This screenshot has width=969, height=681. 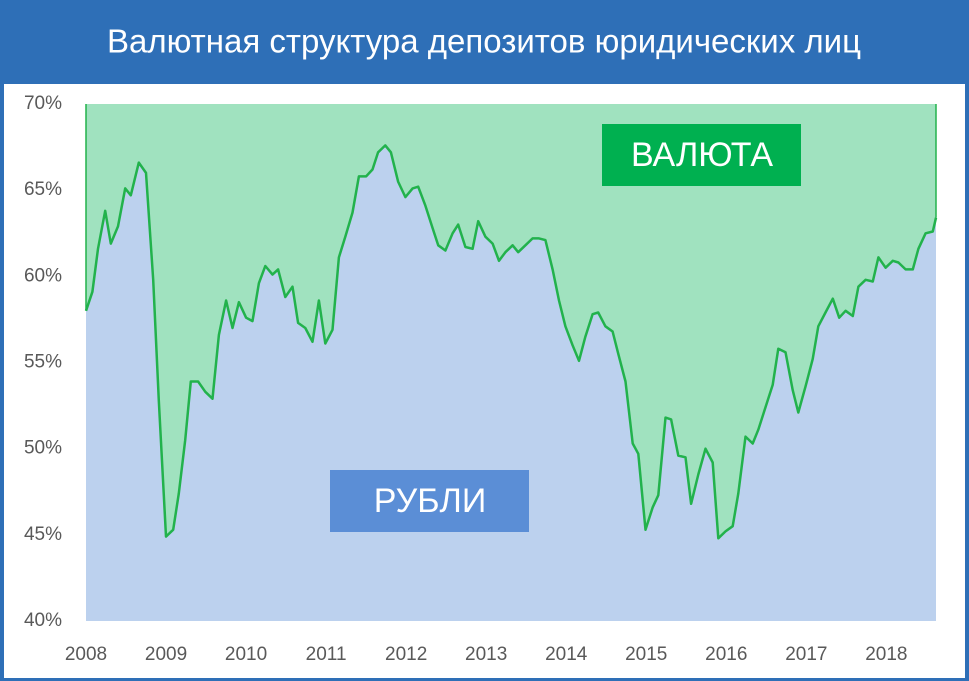 What do you see at coordinates (406, 654) in the screenshot?
I see `x-tick-label: 2012` at bounding box center [406, 654].